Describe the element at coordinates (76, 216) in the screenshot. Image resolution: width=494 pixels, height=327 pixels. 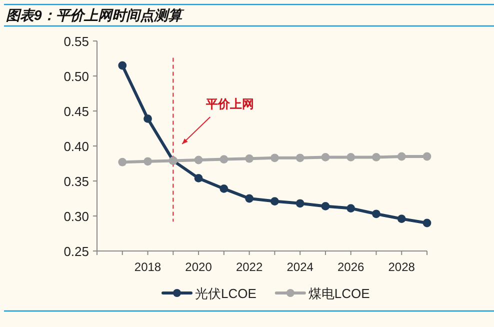
I see `y-tick-label: 0.30` at that location.